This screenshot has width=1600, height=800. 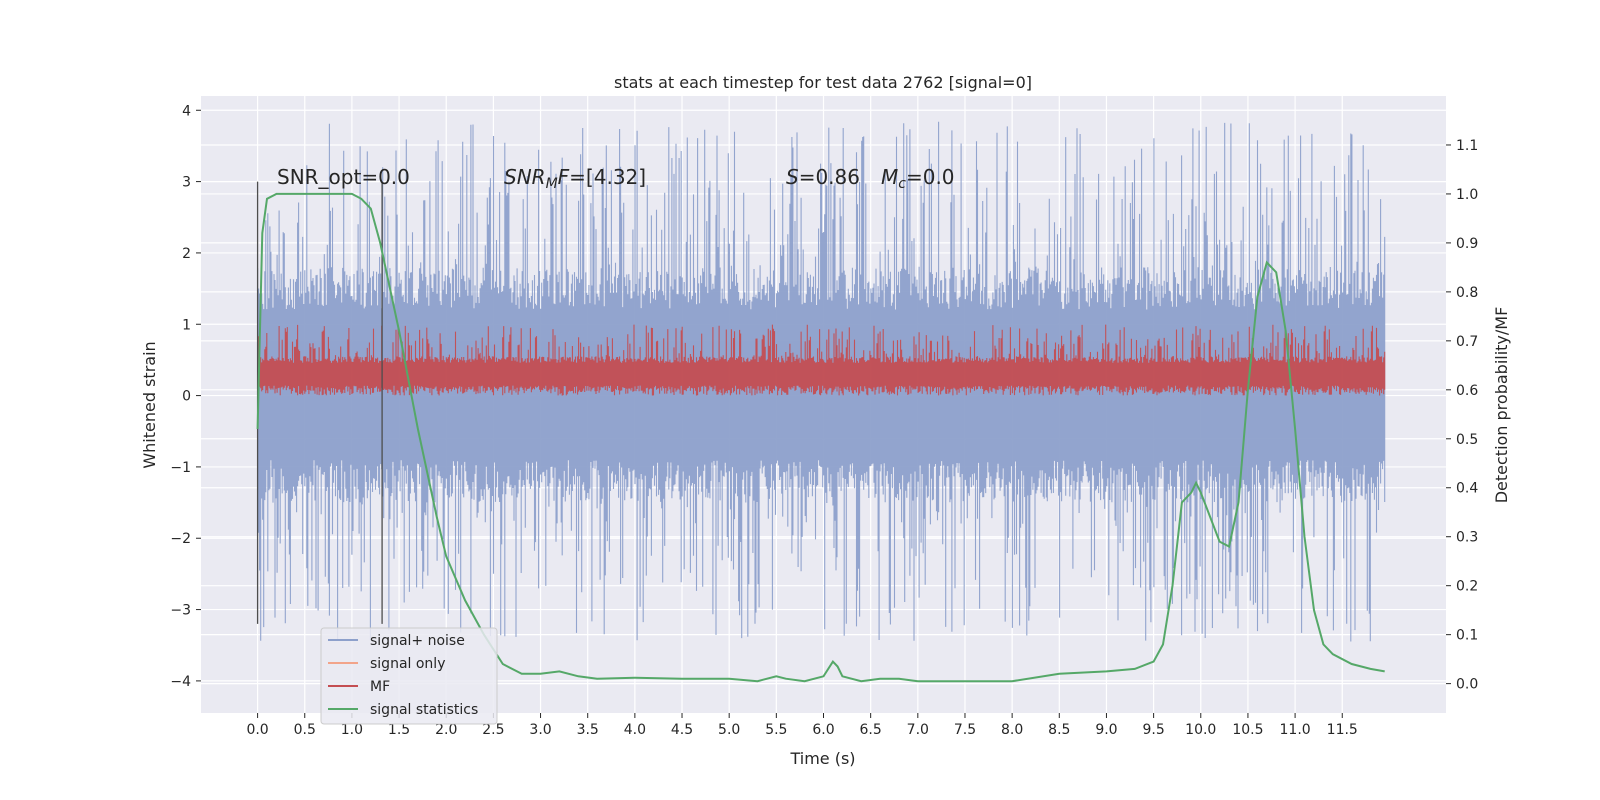 What do you see at coordinates (1059, 730) in the screenshot?
I see `x-tick-label: 8.5` at bounding box center [1059, 730].